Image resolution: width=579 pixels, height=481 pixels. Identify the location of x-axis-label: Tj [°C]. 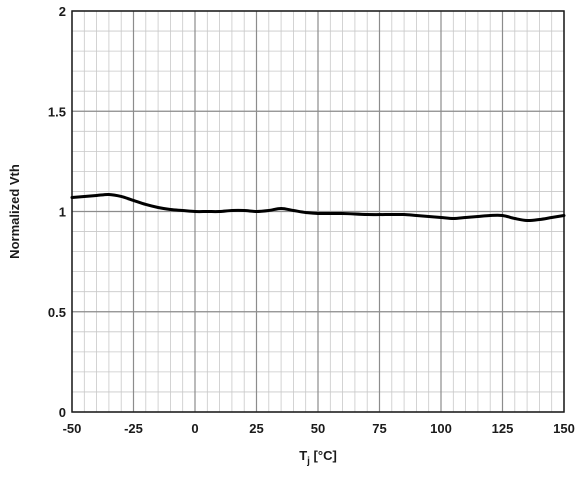
(318, 457).